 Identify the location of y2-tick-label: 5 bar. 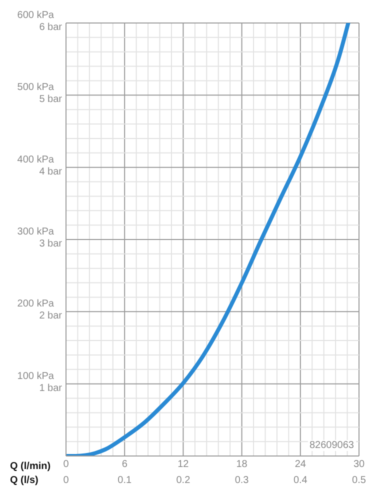
(51, 100).